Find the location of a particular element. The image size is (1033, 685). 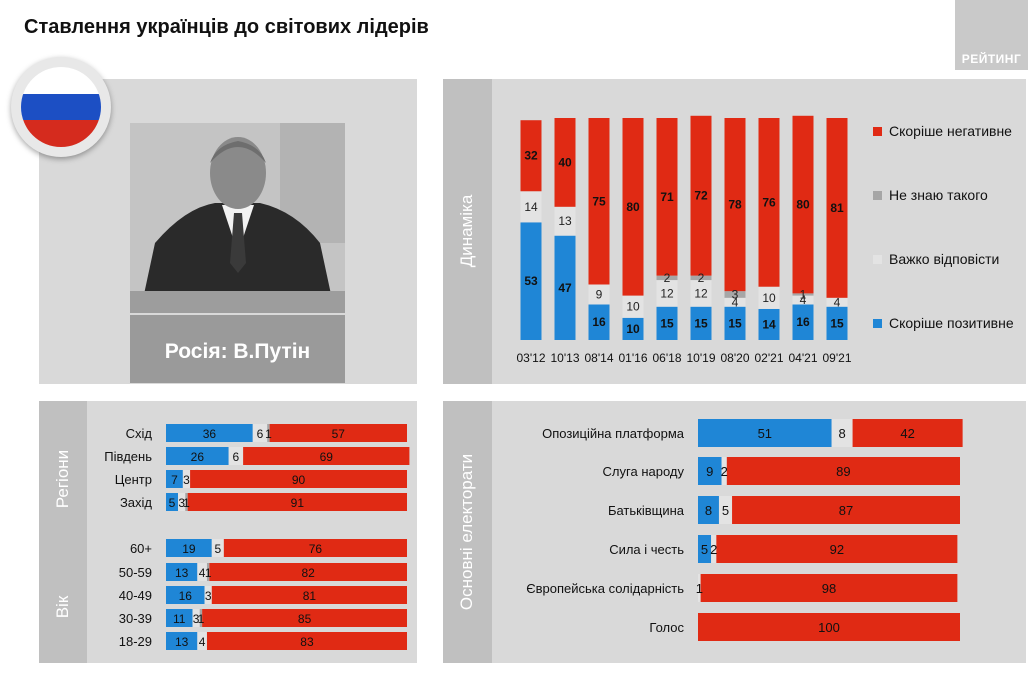

electorate-strip: Основні електорати is located at coordinates (467, 532).